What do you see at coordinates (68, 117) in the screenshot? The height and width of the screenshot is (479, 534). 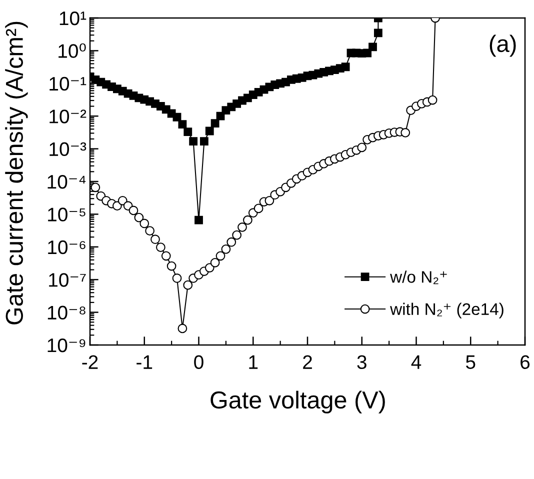 I see `y-tick-label: 10⁻²` at bounding box center [68, 117].